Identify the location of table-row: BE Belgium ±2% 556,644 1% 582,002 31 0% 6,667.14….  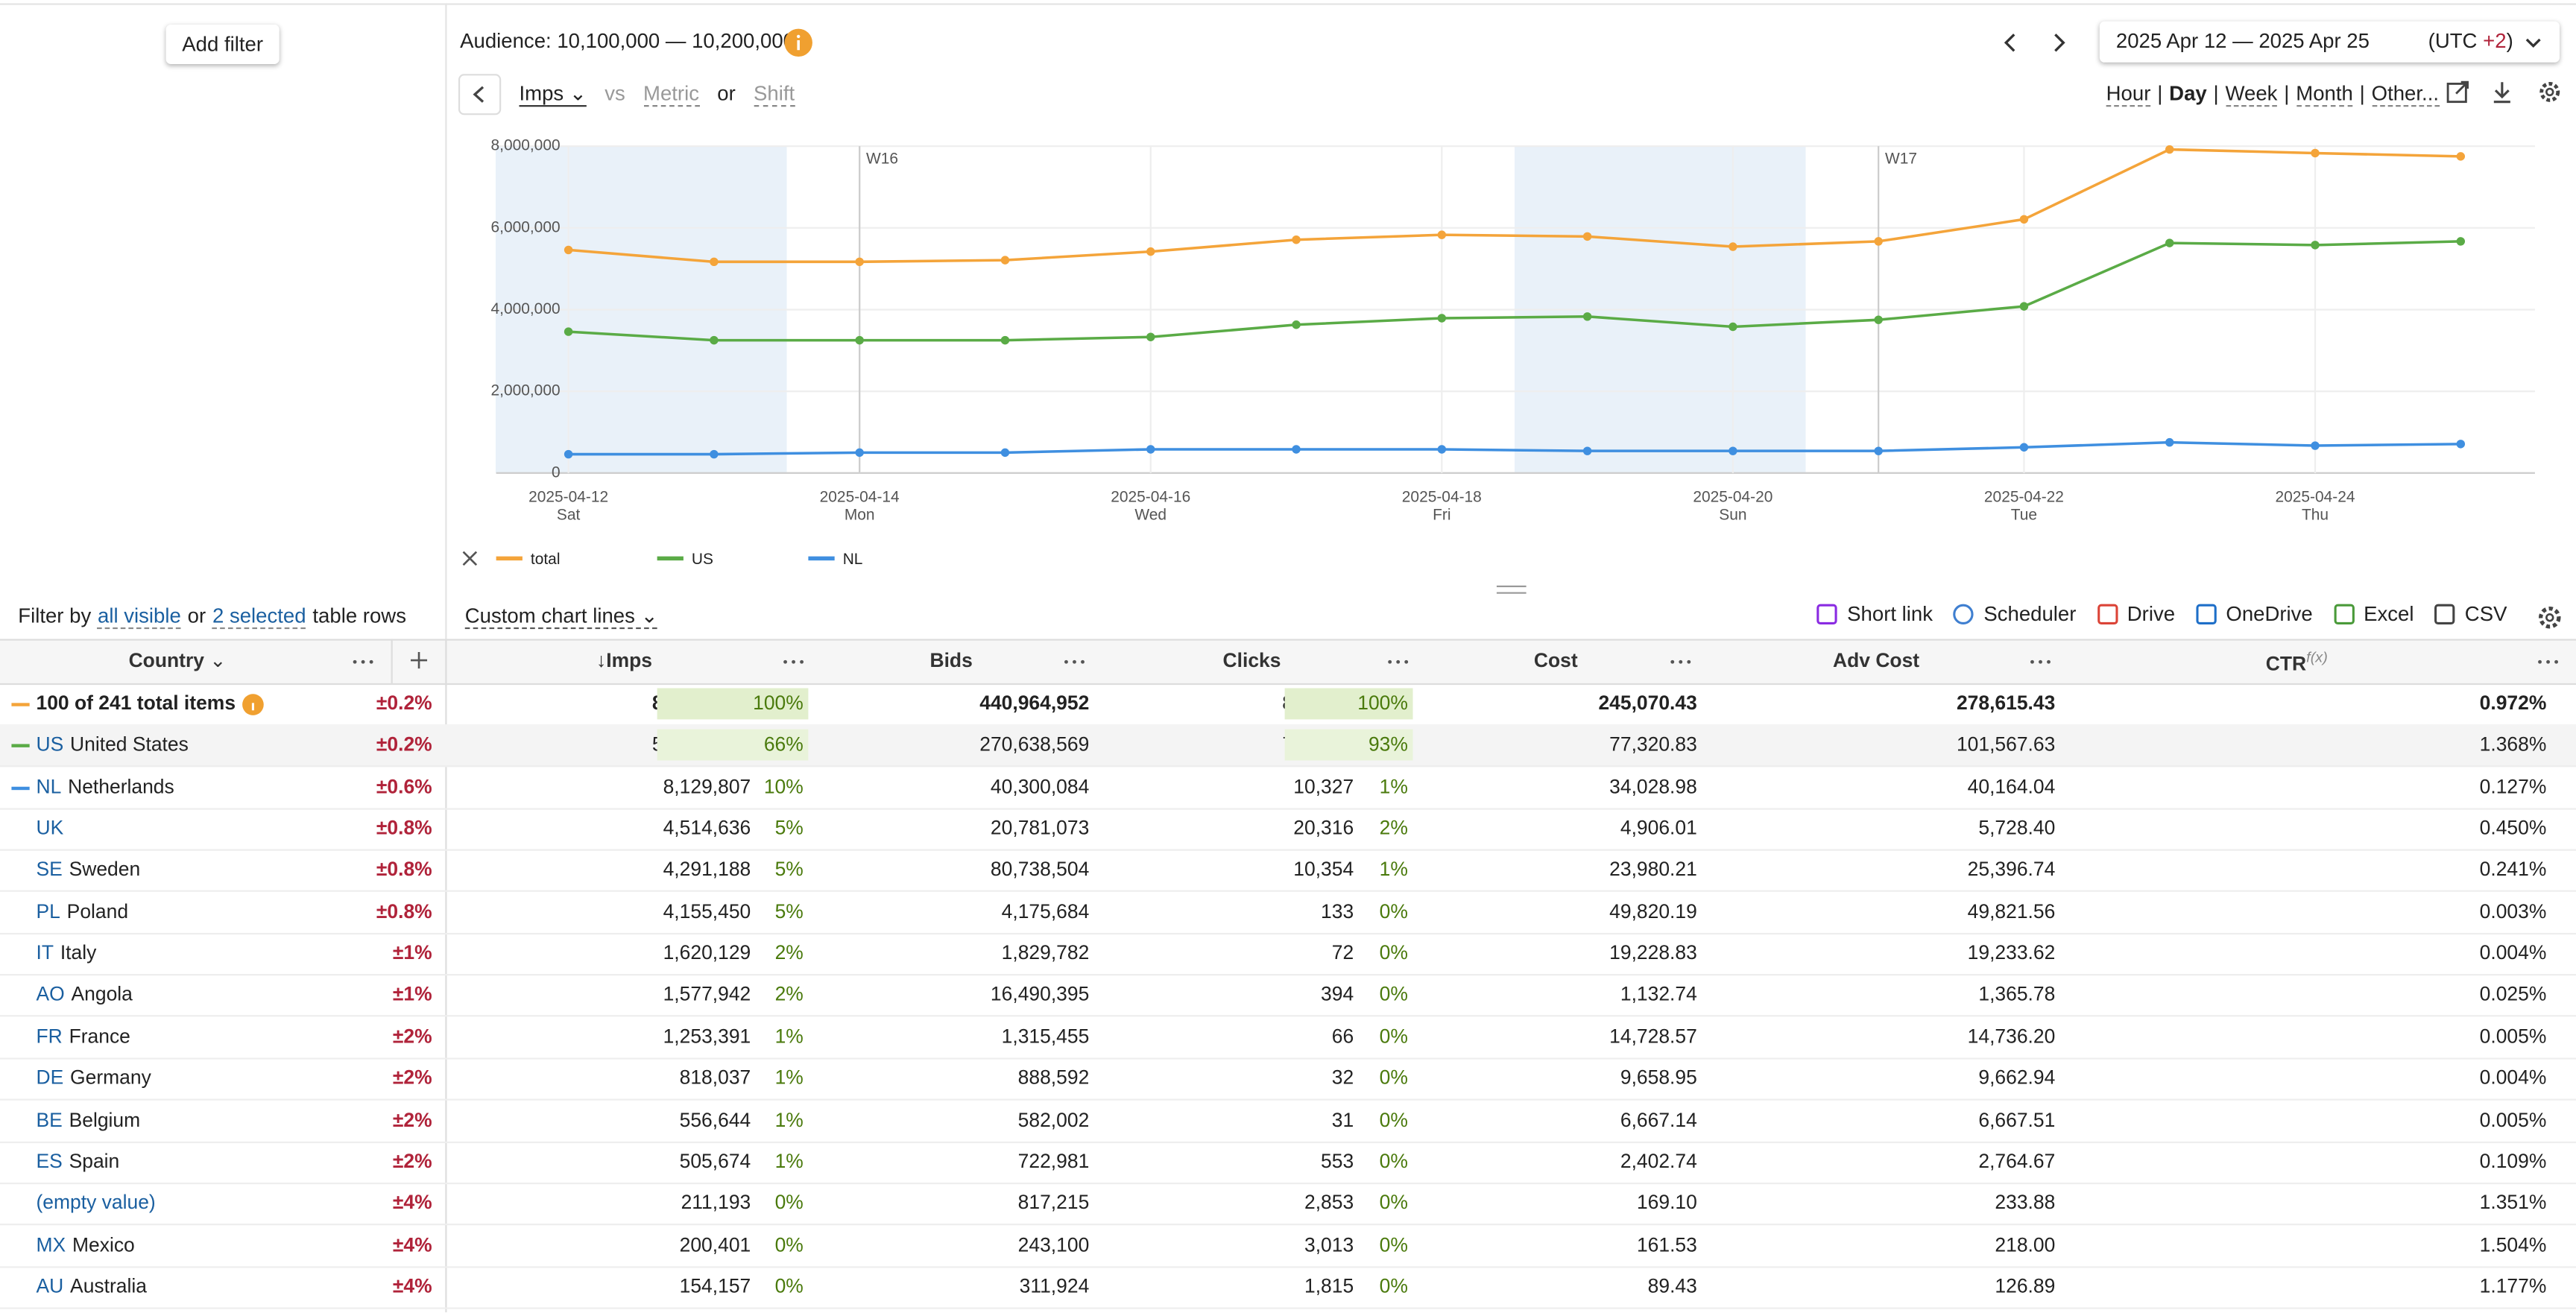
(1288, 1121).